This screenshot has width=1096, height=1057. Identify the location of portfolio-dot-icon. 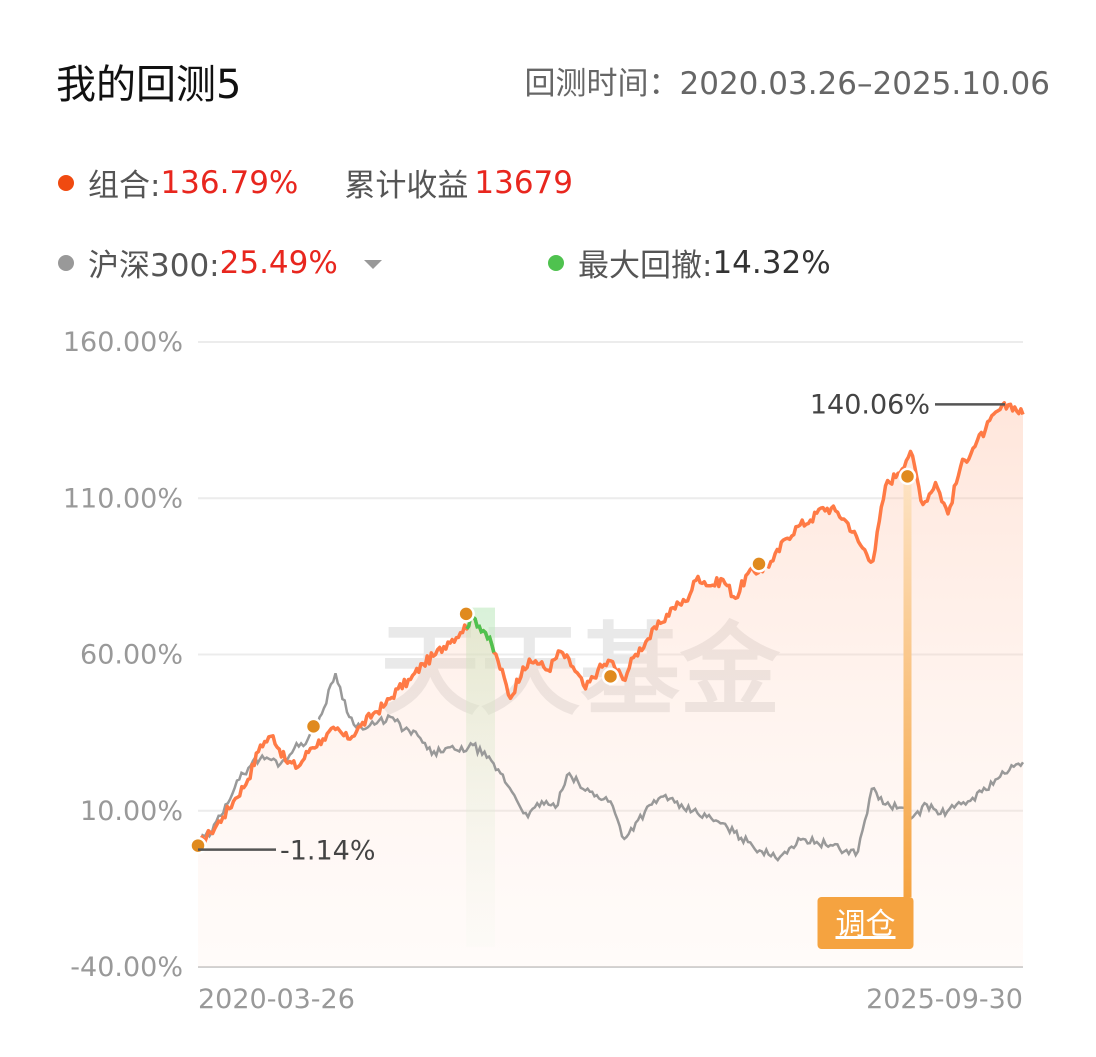
(66, 182).